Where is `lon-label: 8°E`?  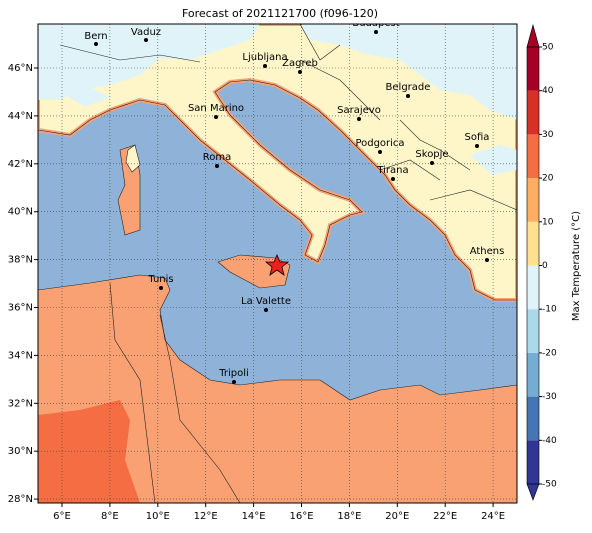 lon-label: 8°E is located at coordinates (110, 516).